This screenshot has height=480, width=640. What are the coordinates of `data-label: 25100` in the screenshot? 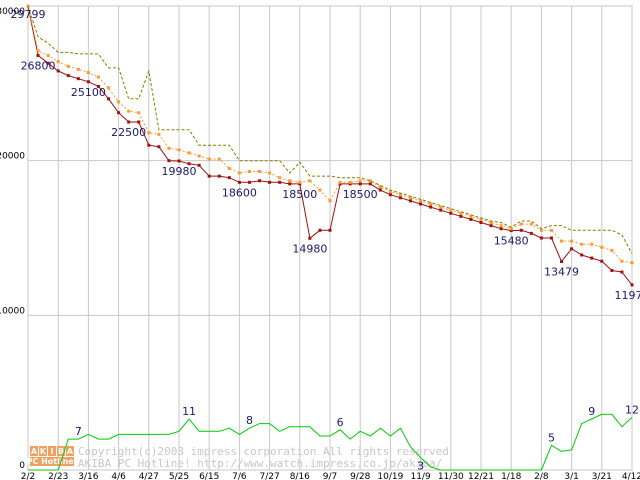 It's located at (88, 92).